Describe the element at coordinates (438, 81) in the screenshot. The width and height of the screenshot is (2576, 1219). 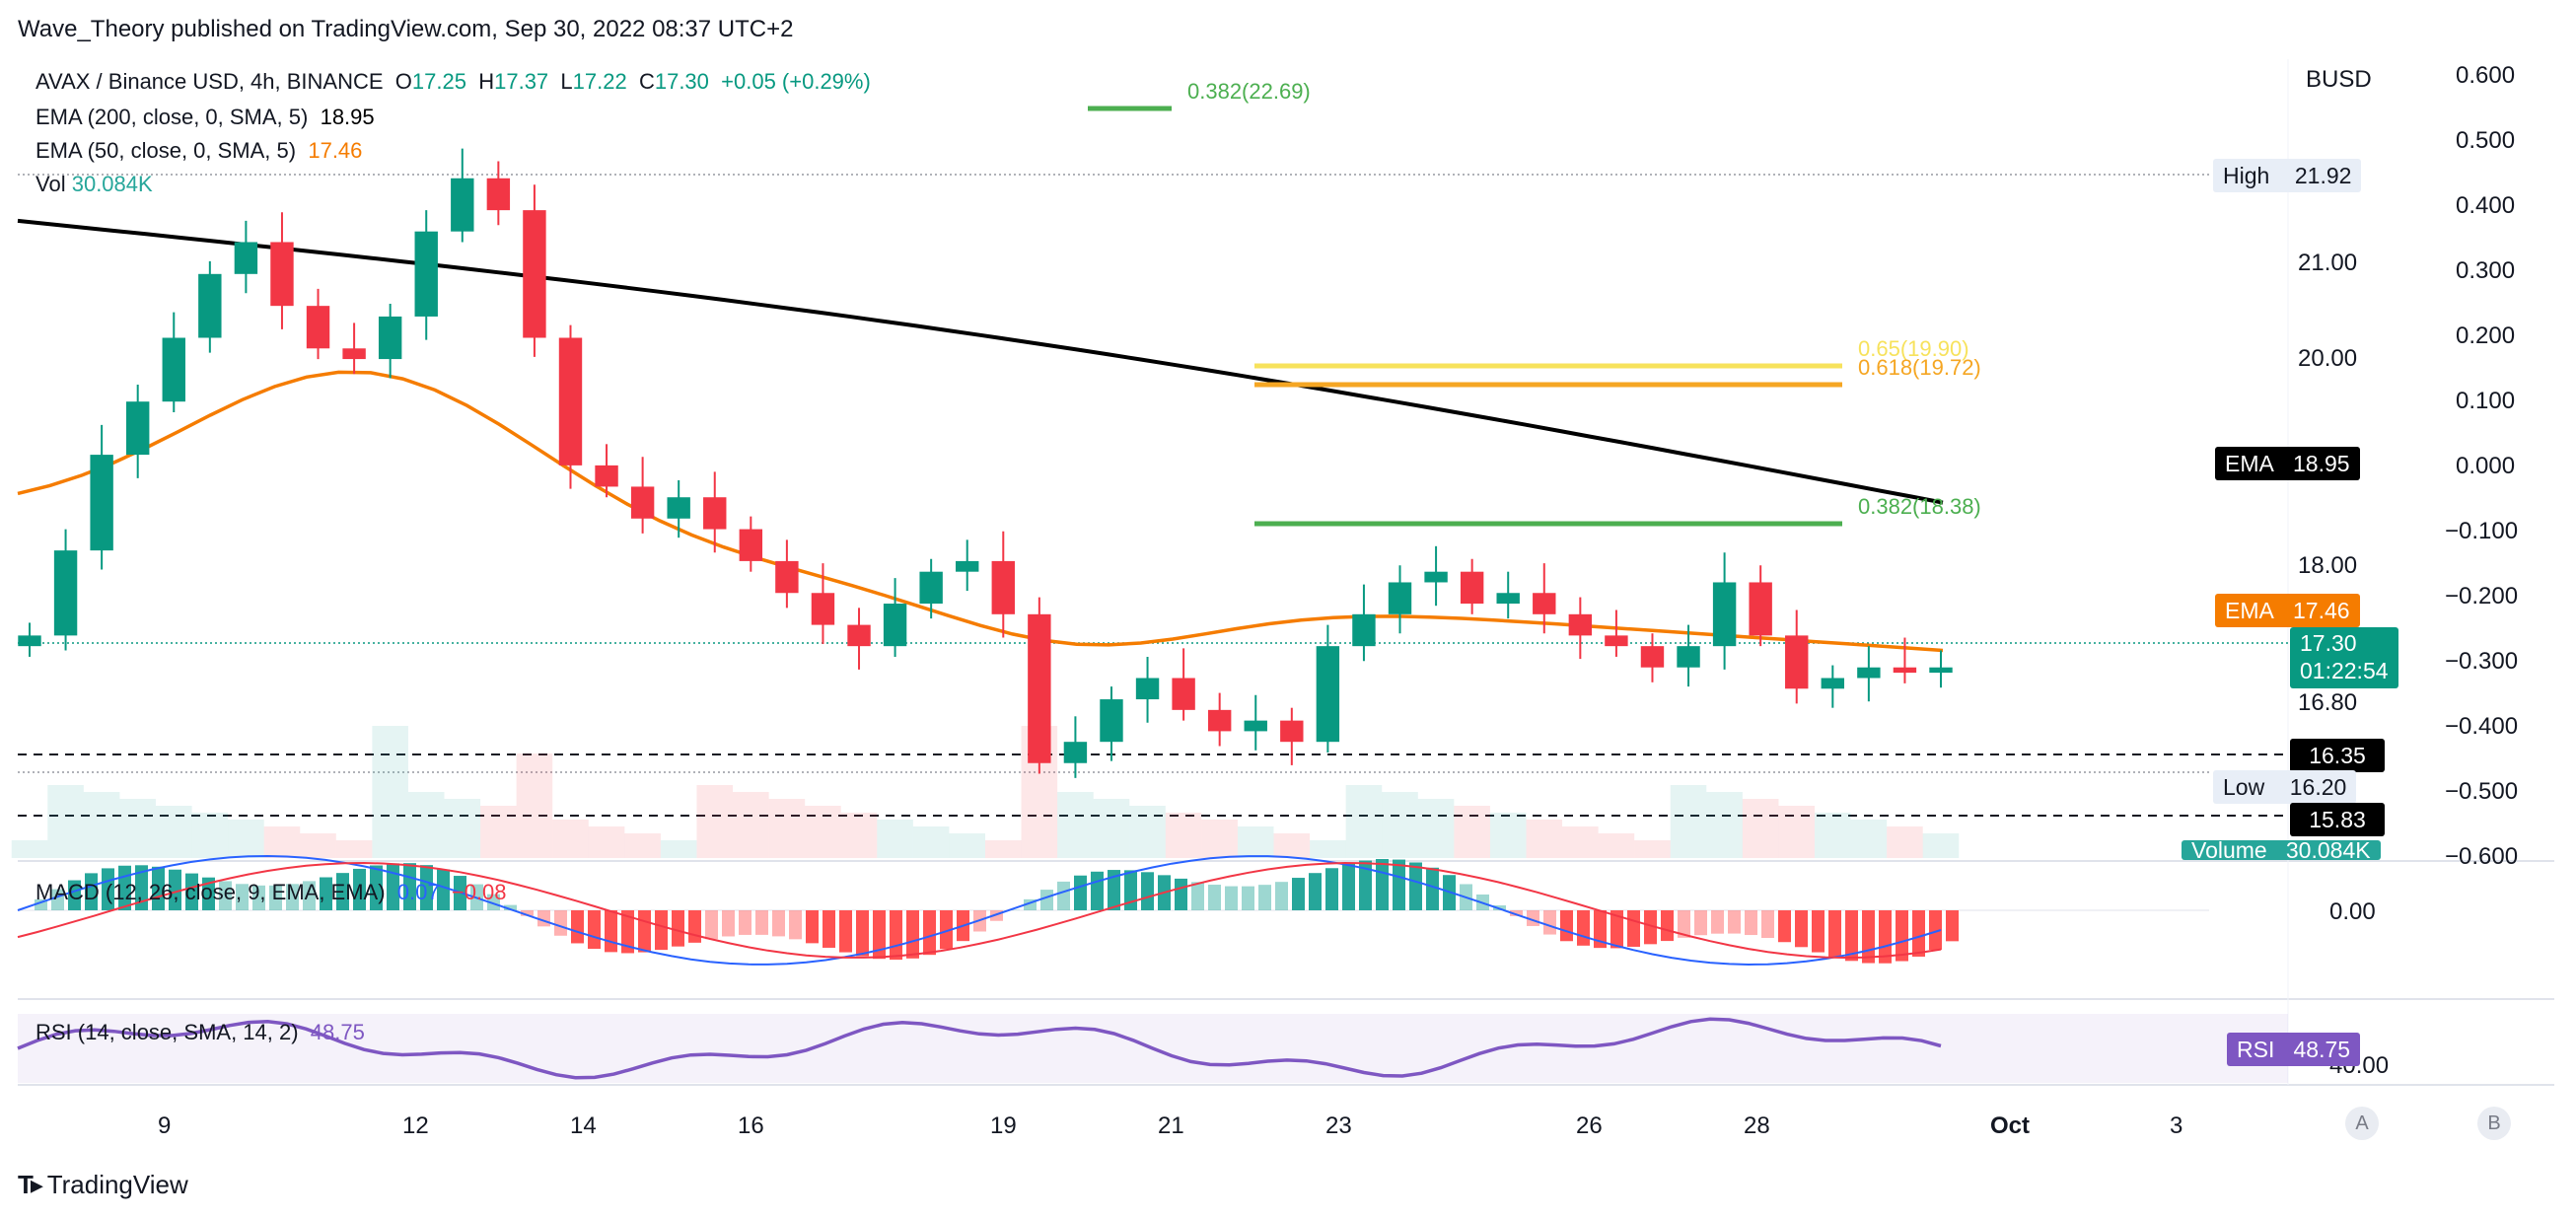
I see `open-value: 17.25` at that location.